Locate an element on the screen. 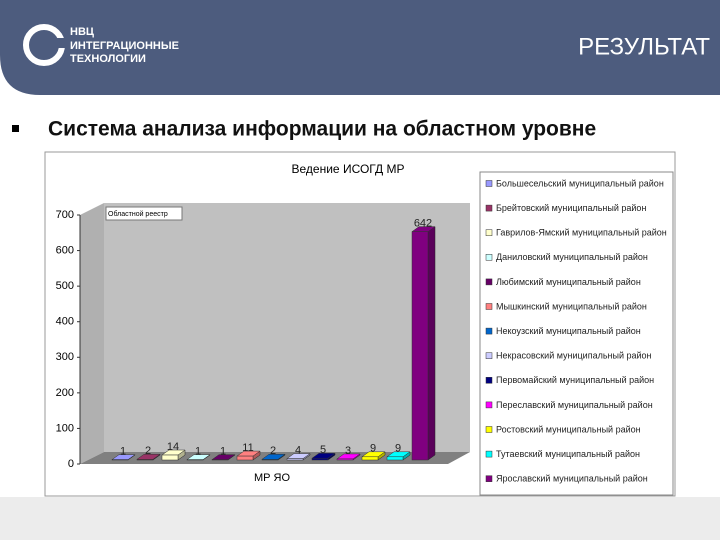 The width and height of the screenshot is (720, 545). data-label: 4 is located at coordinates (298, 450).